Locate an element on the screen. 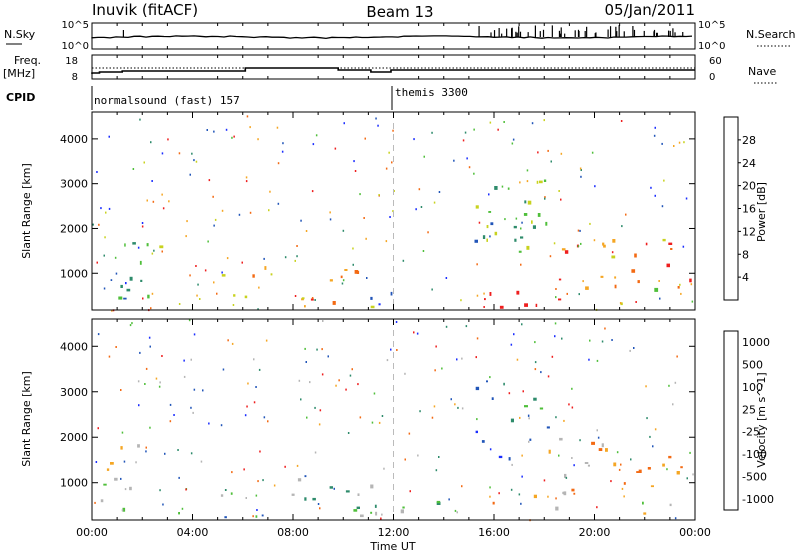  nsky-panel: N.Sky 10^5 10^0 10^5 10^0 N.Search is located at coordinates (400, 36).